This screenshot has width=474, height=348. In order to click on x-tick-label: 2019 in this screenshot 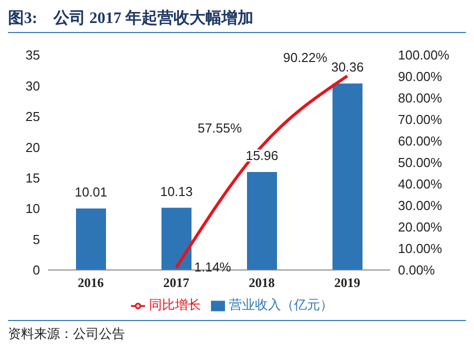, I will do `click(347, 282)`.